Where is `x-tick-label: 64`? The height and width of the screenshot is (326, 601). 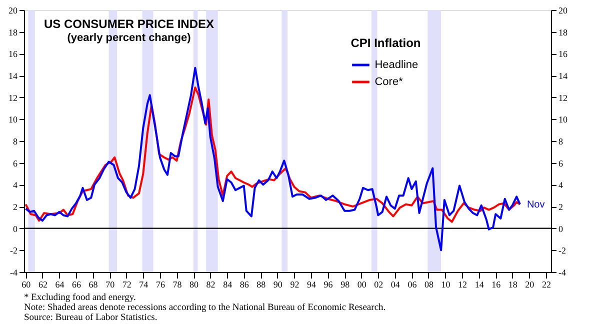 x-tick-label: 64 is located at coordinates (60, 285).